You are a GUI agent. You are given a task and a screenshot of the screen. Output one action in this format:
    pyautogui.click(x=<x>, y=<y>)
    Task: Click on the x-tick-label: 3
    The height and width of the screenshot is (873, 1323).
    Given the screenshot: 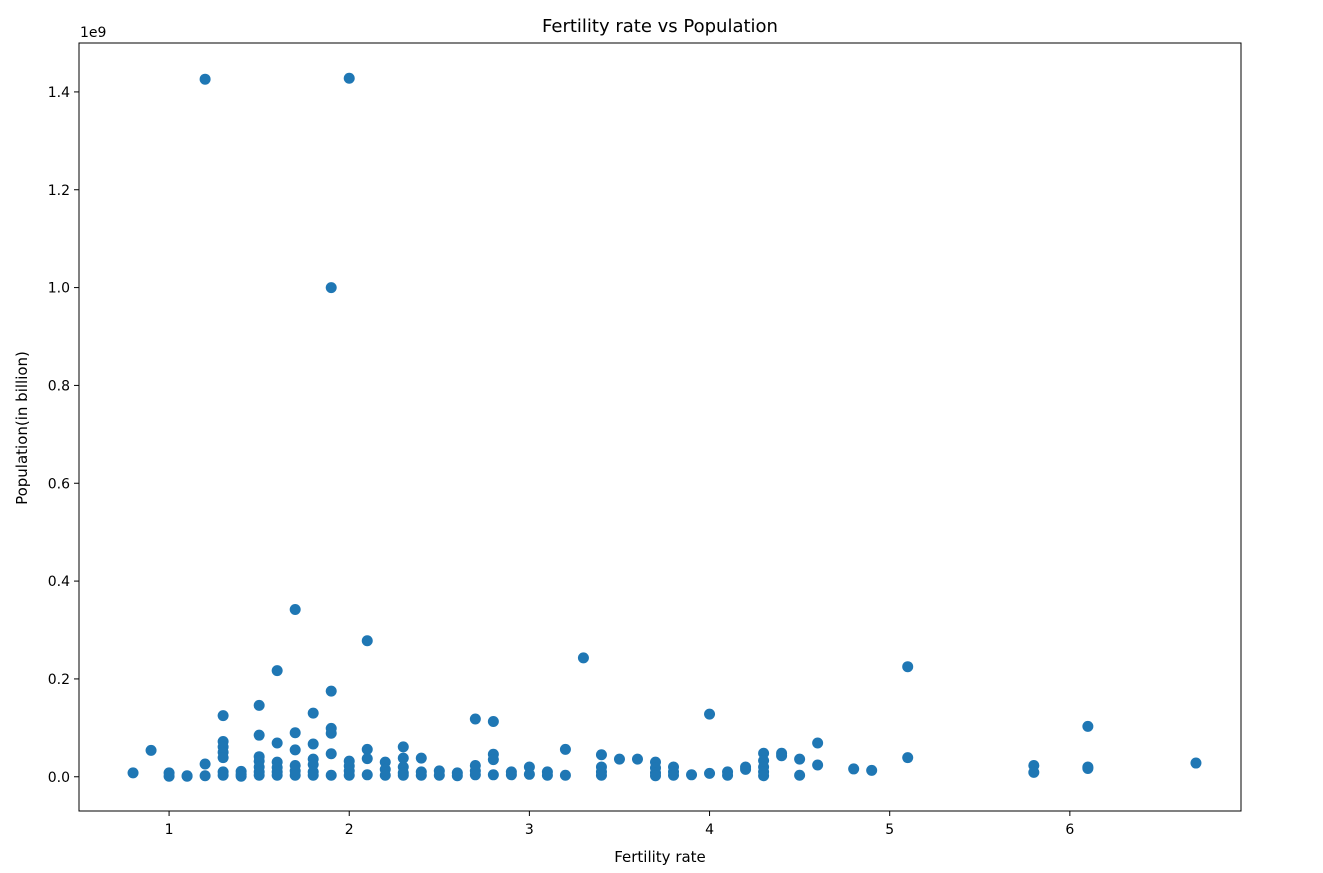 What is the action you would take?
    pyautogui.click(x=529, y=830)
    